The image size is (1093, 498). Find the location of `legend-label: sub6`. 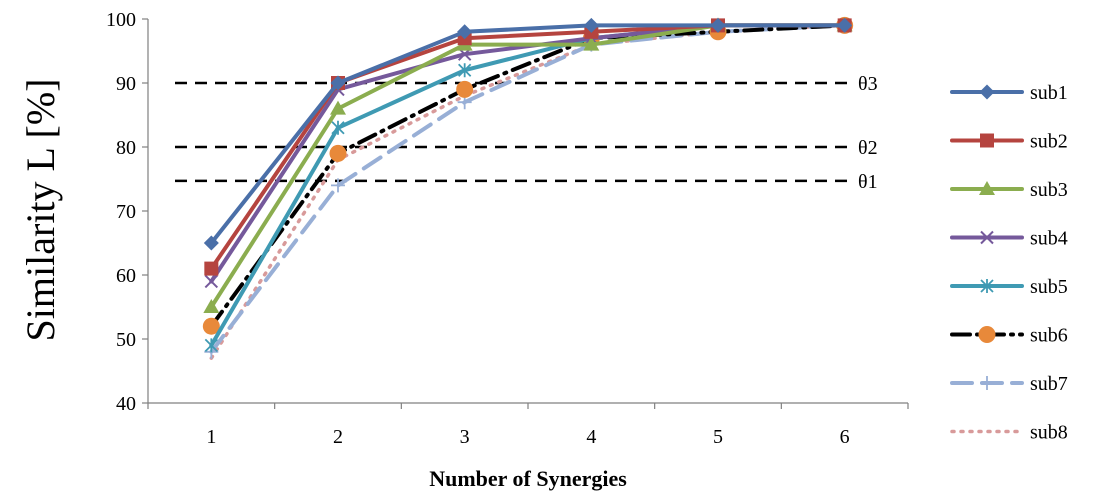

legend-label: sub6 is located at coordinates (1049, 336).